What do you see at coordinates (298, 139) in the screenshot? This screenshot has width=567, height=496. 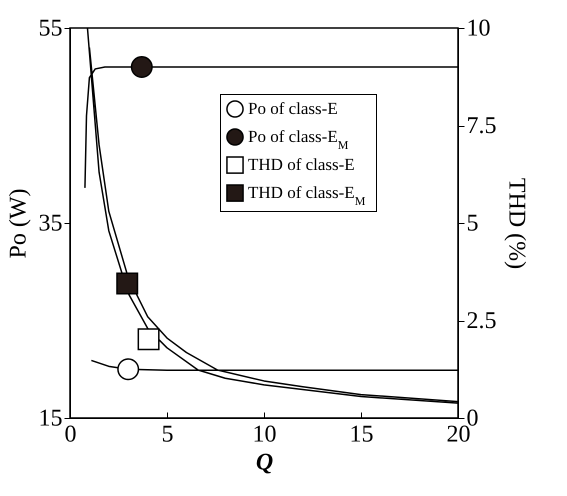 I see `legend-label: Po of class-E$_{M}$` at bounding box center [298, 139].